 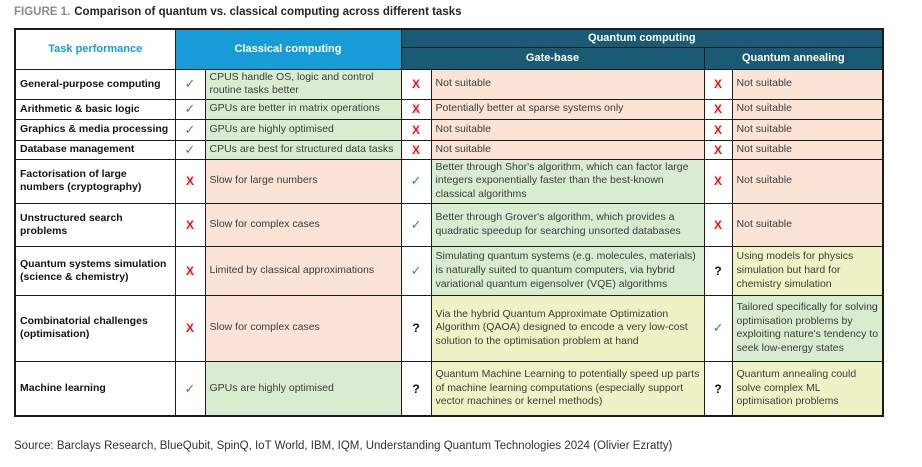 What do you see at coordinates (95, 49) in the screenshot?
I see `header-task-performance: Task performance` at bounding box center [95, 49].